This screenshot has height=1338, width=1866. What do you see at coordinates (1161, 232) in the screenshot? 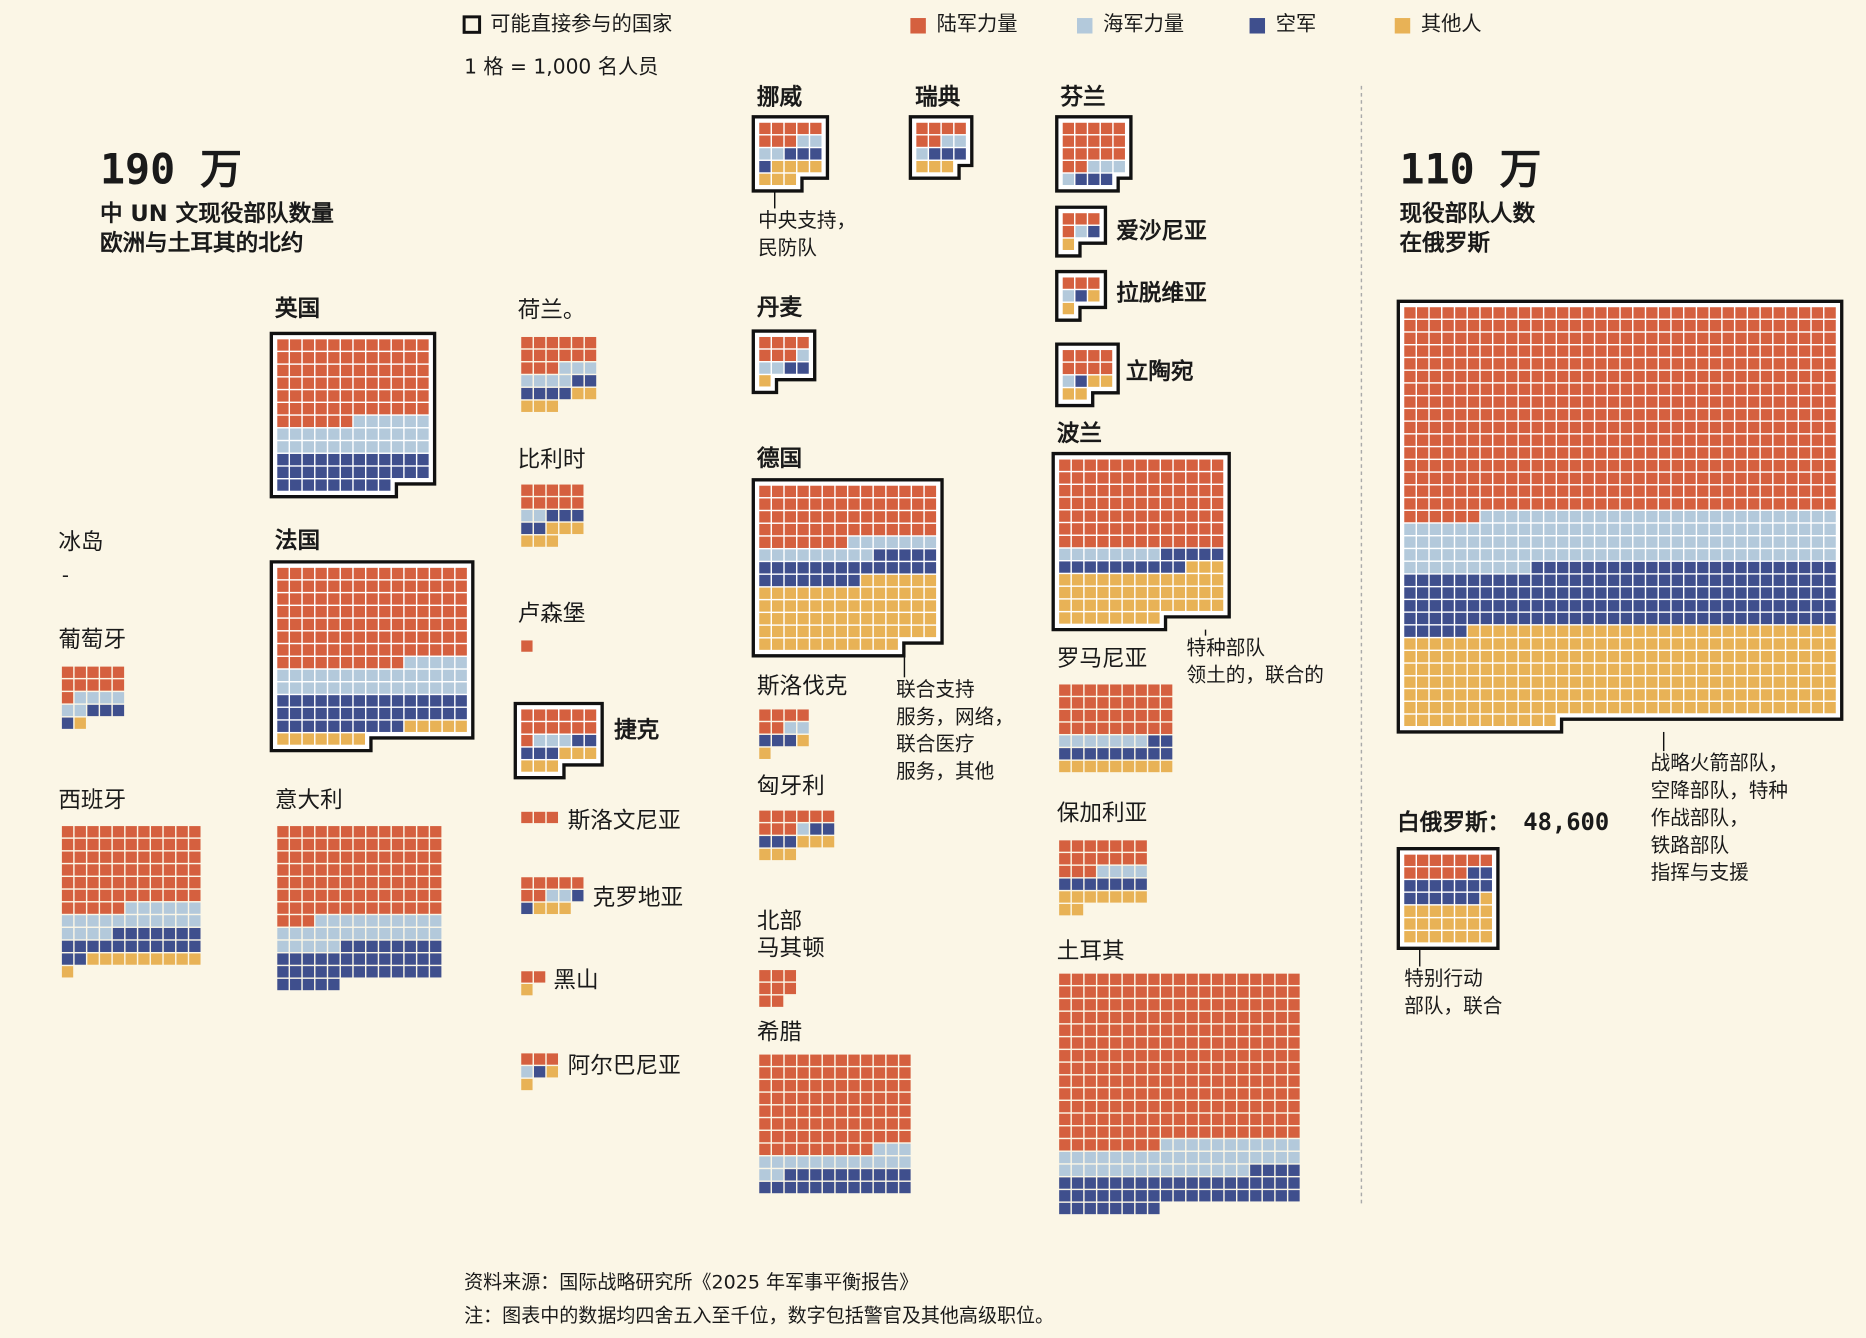
I see `country-label: 爱沙尼亚` at bounding box center [1161, 232].